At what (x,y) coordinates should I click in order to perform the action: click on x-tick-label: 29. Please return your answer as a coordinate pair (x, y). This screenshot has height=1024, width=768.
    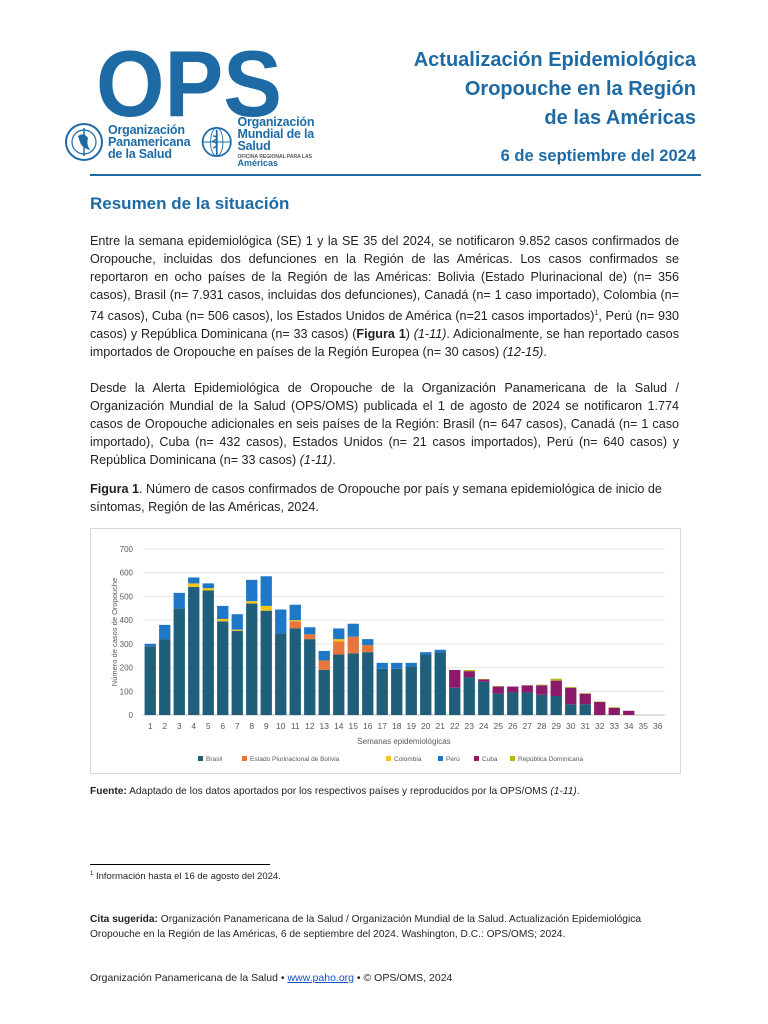
    Looking at the image, I should click on (557, 726).